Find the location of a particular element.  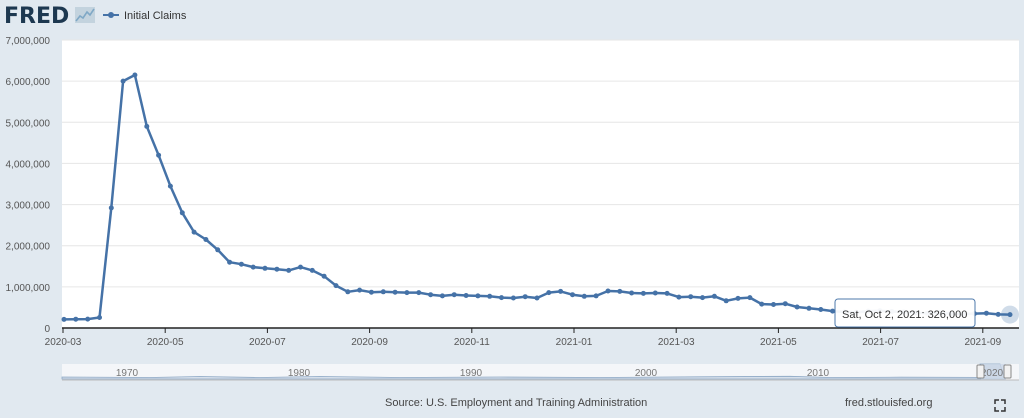

tooltip-text: Sat, Oct 2, 2021: 326,000 is located at coordinates (904, 315).